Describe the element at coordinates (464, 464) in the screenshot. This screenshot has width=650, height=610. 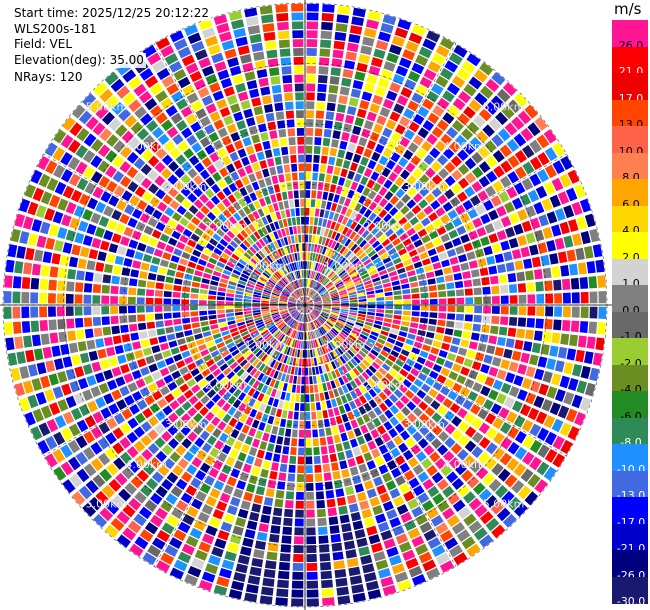
I see `ring-label: 4.00km` at that location.